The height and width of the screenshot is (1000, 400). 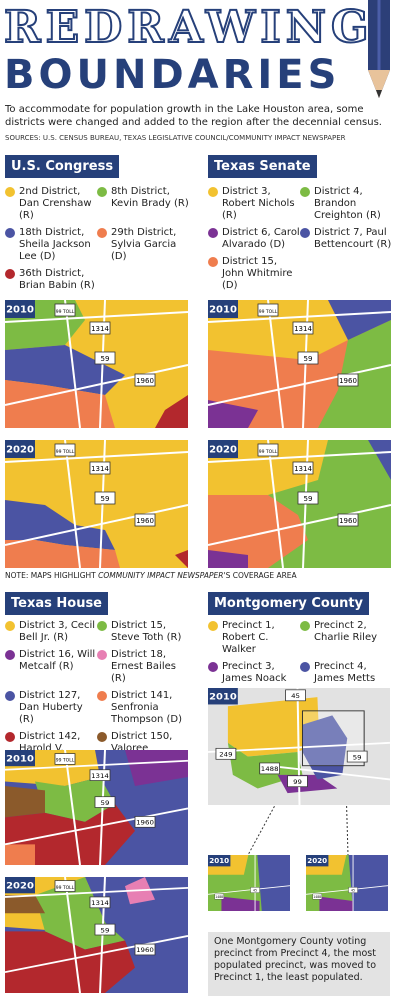 I want to click on legend-item: District 141, Senfronia Thompson (D), so click(x=143, y=708).